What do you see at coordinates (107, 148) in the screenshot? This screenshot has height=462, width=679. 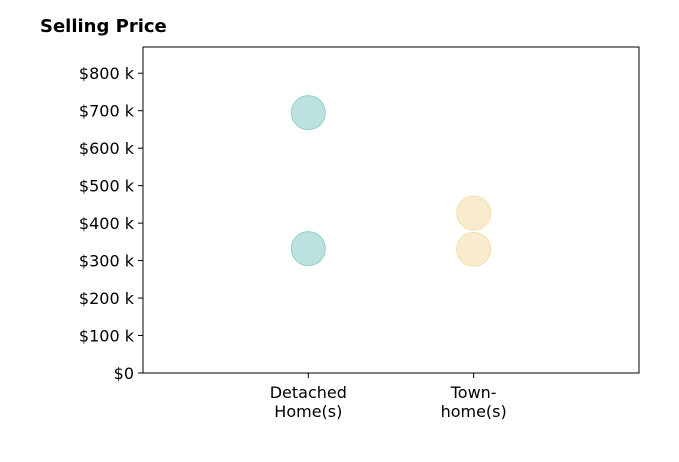 I see `y-tick-label: $600 k` at bounding box center [107, 148].